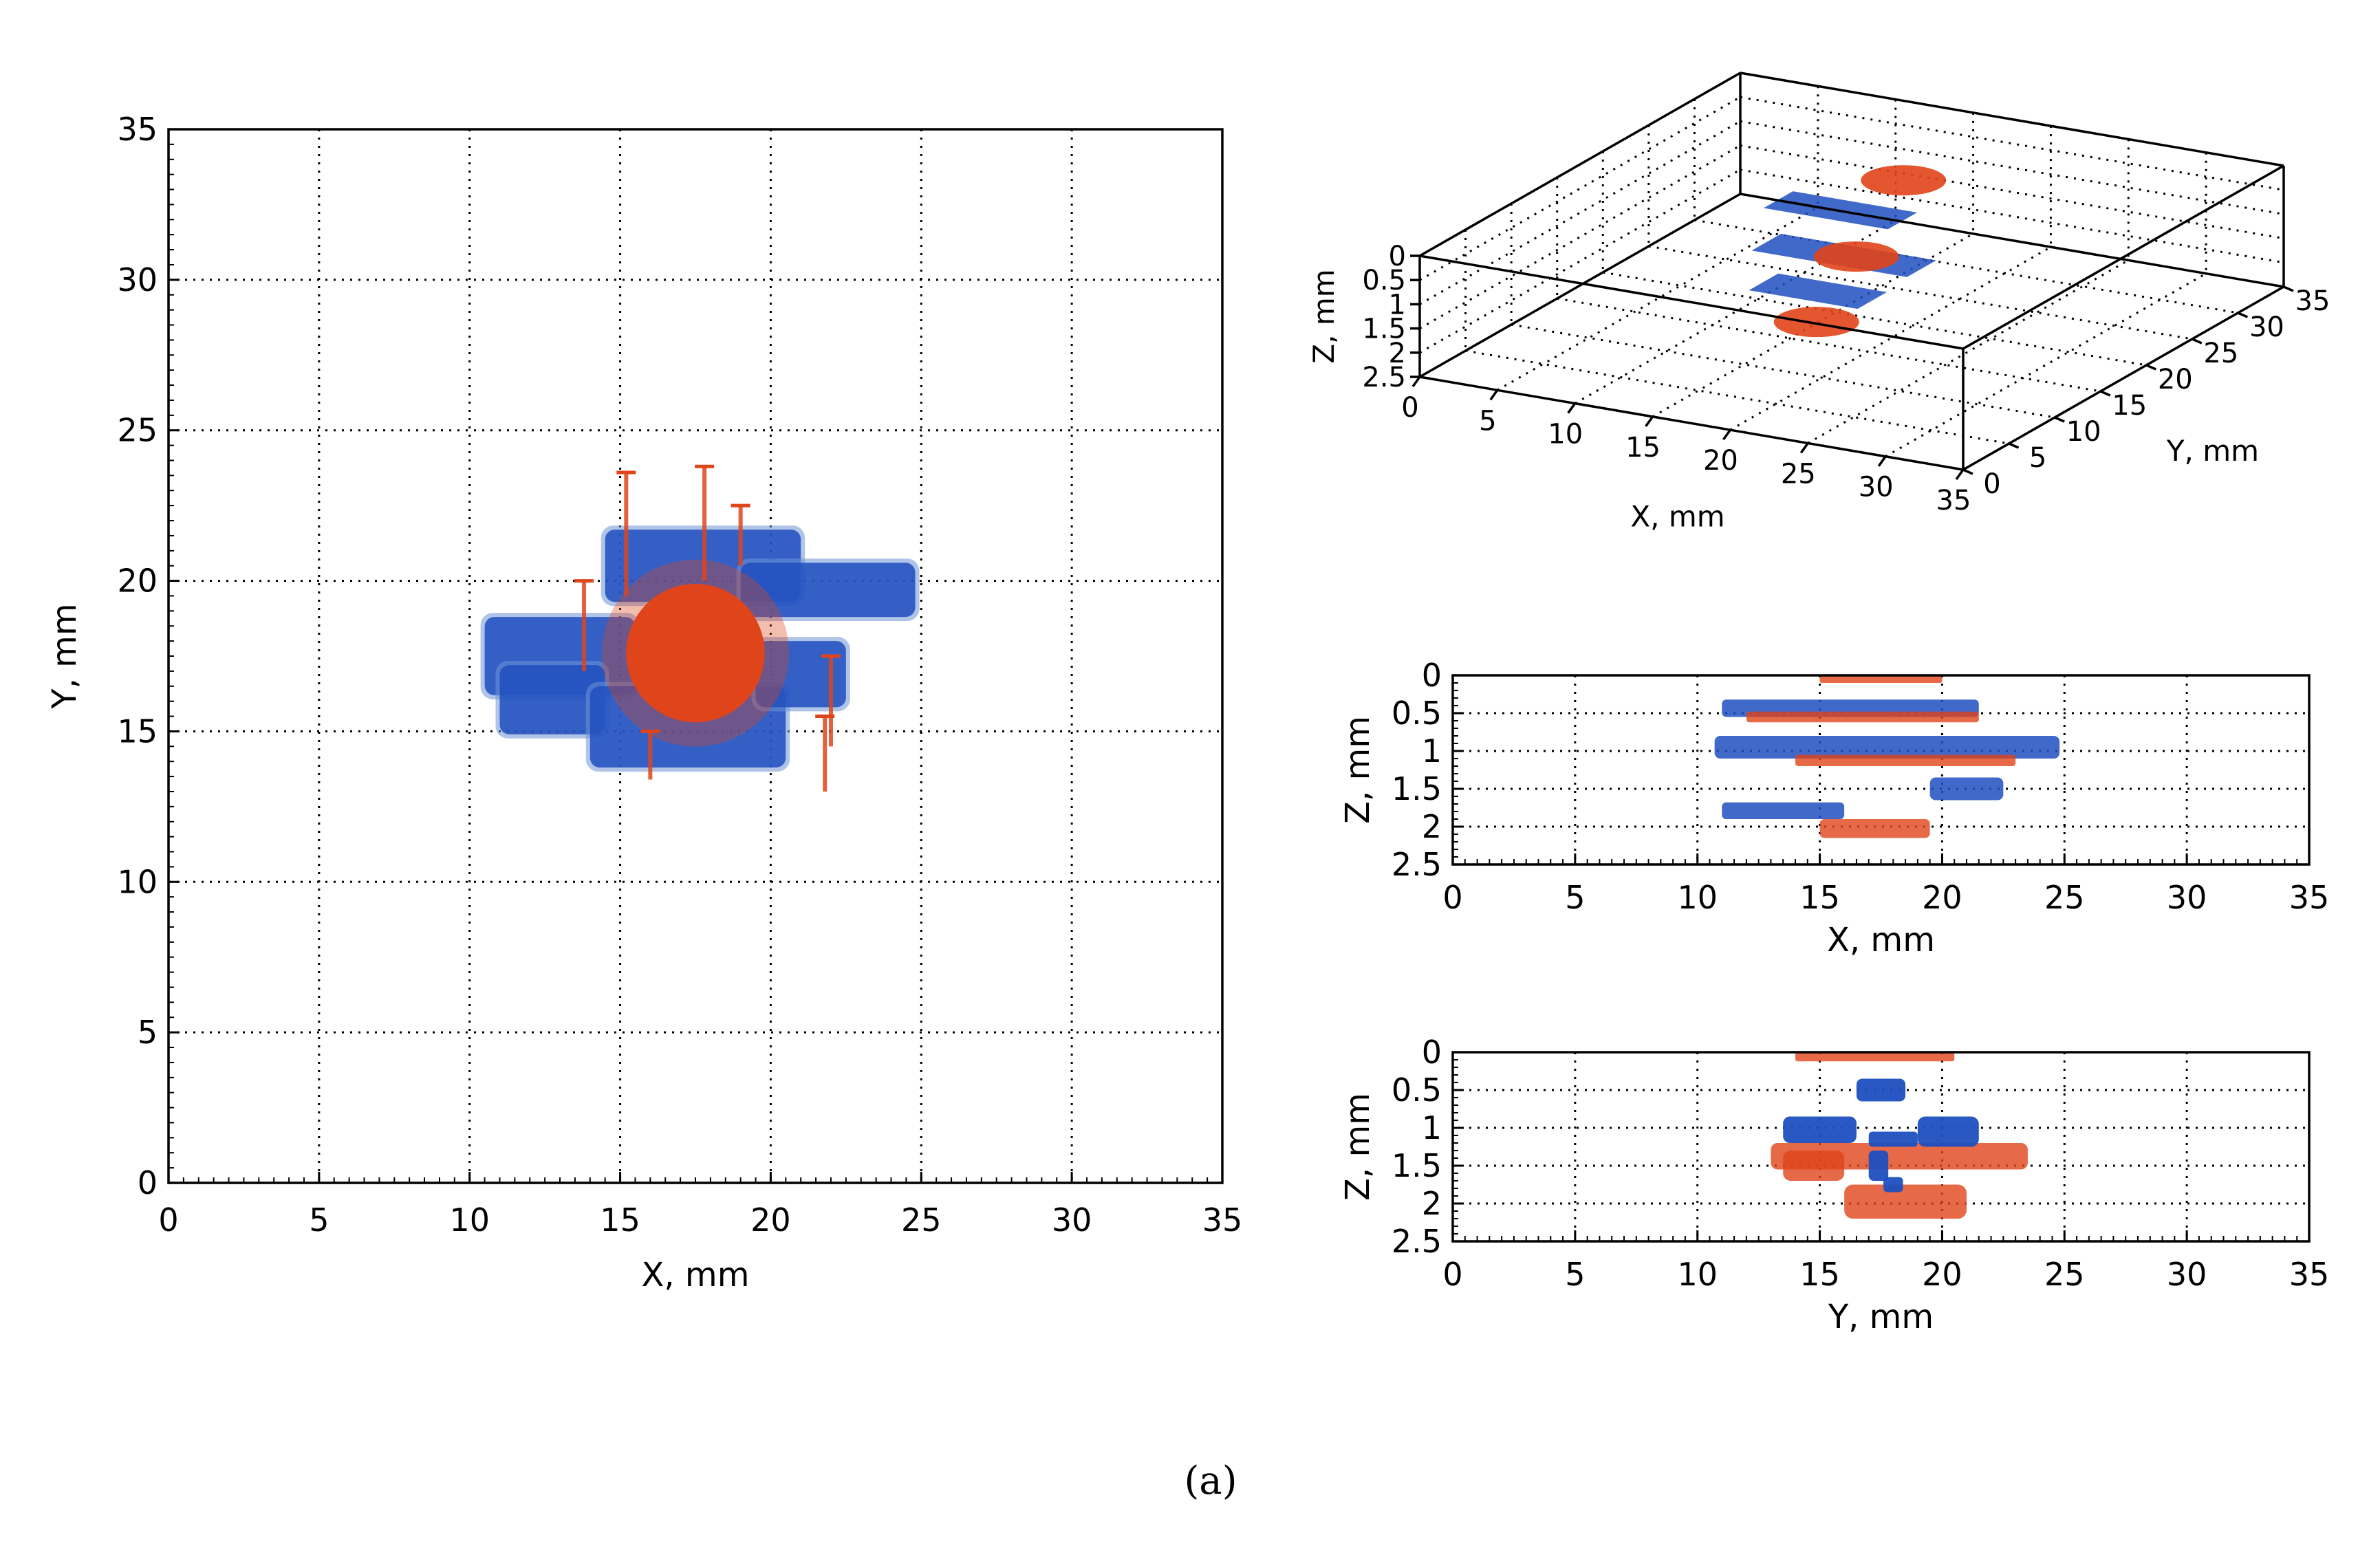 Image resolution: width=2380 pixels, height=1546 pixels. Describe the element at coordinates (1324, 316) in the screenshot. I see `z-axis-label: Z, mm` at that location.